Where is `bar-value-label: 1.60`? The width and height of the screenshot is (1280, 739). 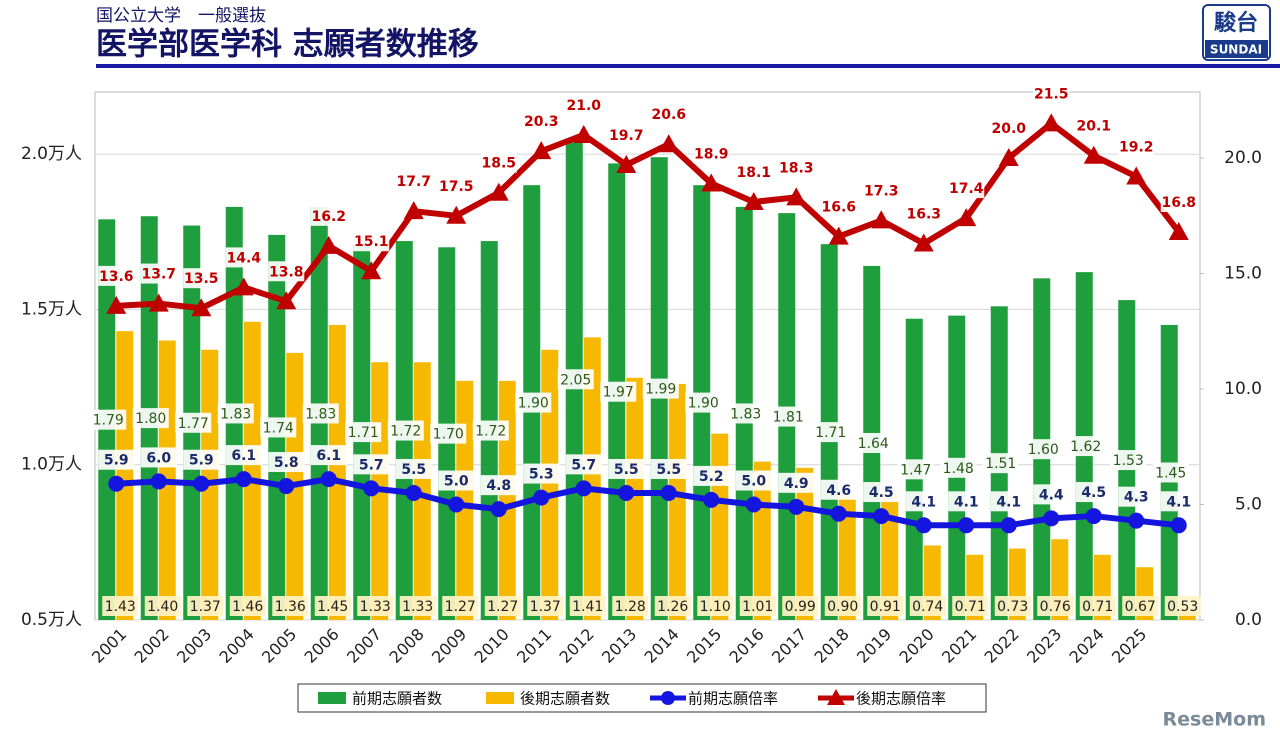
bar-value-label: 1.60 is located at coordinates (1043, 449).